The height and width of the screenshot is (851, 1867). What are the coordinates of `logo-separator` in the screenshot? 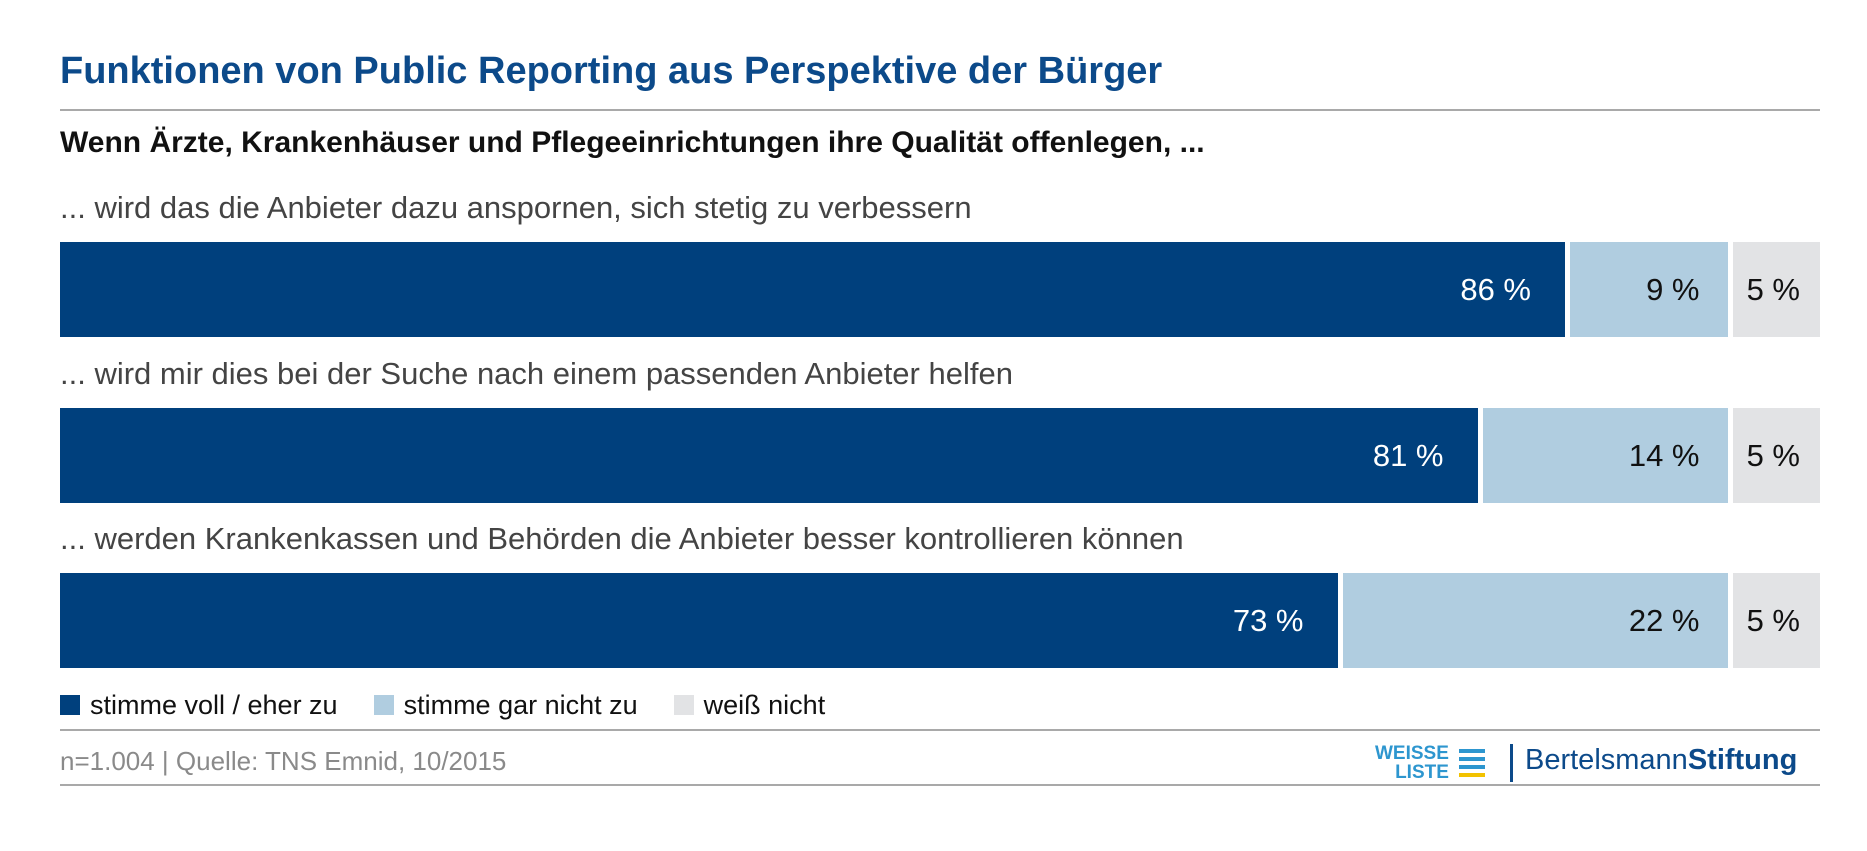 It's located at (1511, 763).